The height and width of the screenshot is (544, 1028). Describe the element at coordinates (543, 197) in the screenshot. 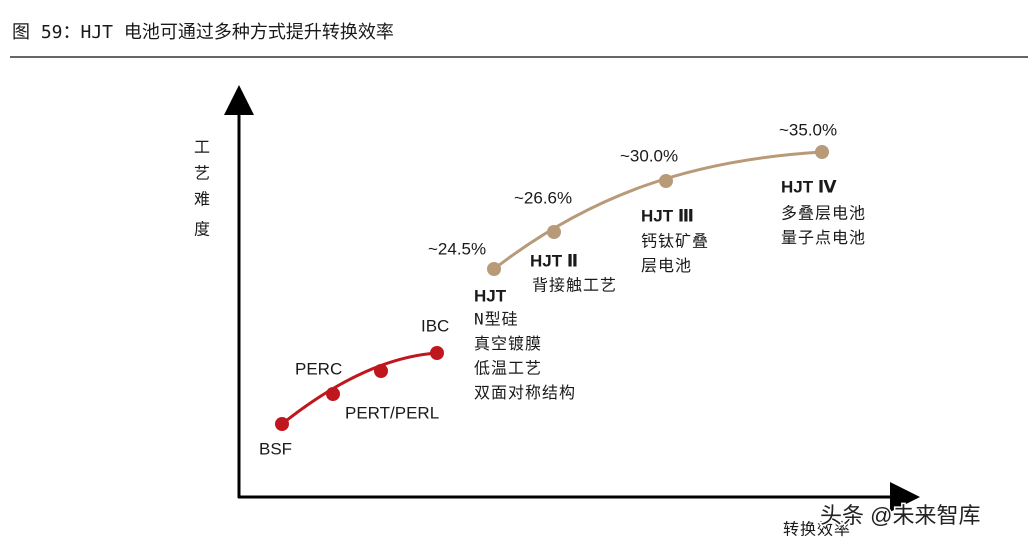

I see `efficiency-label: ~26.6%` at that location.